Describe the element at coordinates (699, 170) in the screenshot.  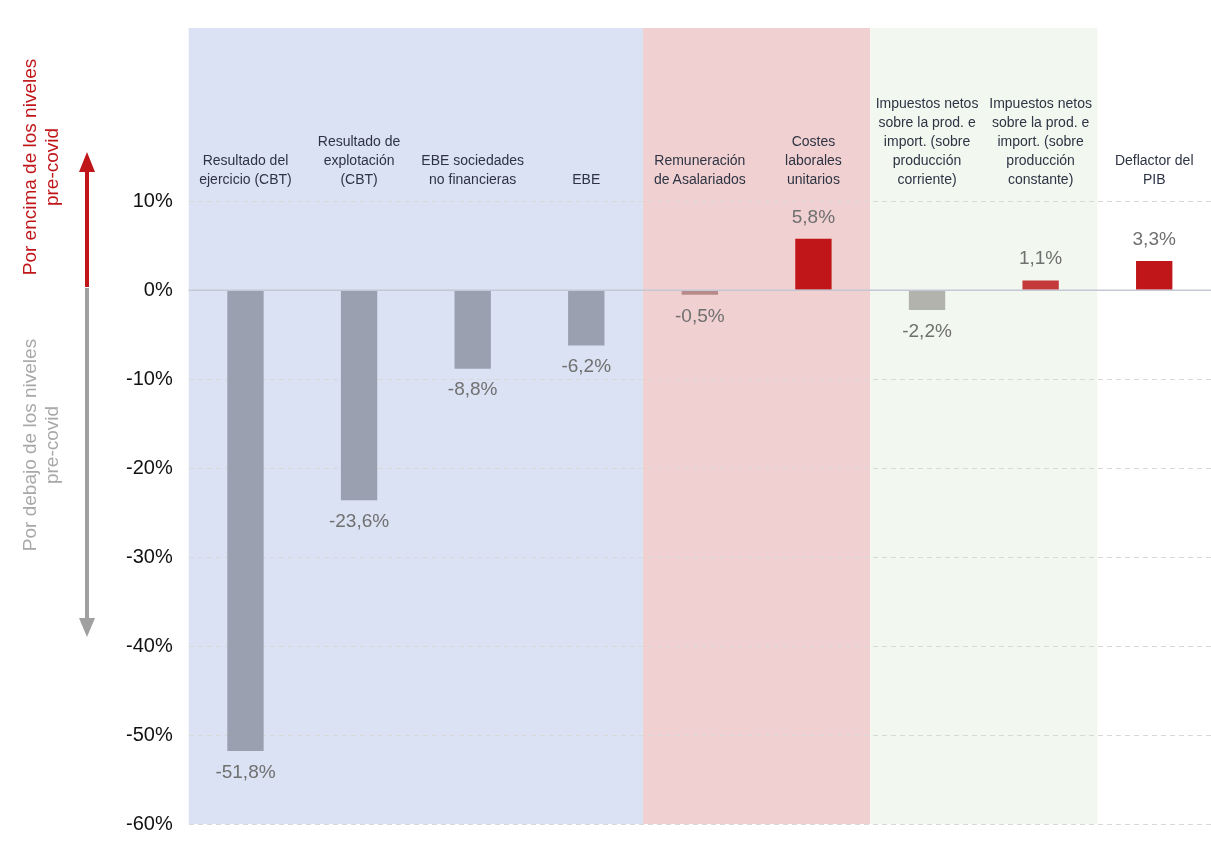
I see `x-tick-label: Remuneración de Asalariados` at that location.